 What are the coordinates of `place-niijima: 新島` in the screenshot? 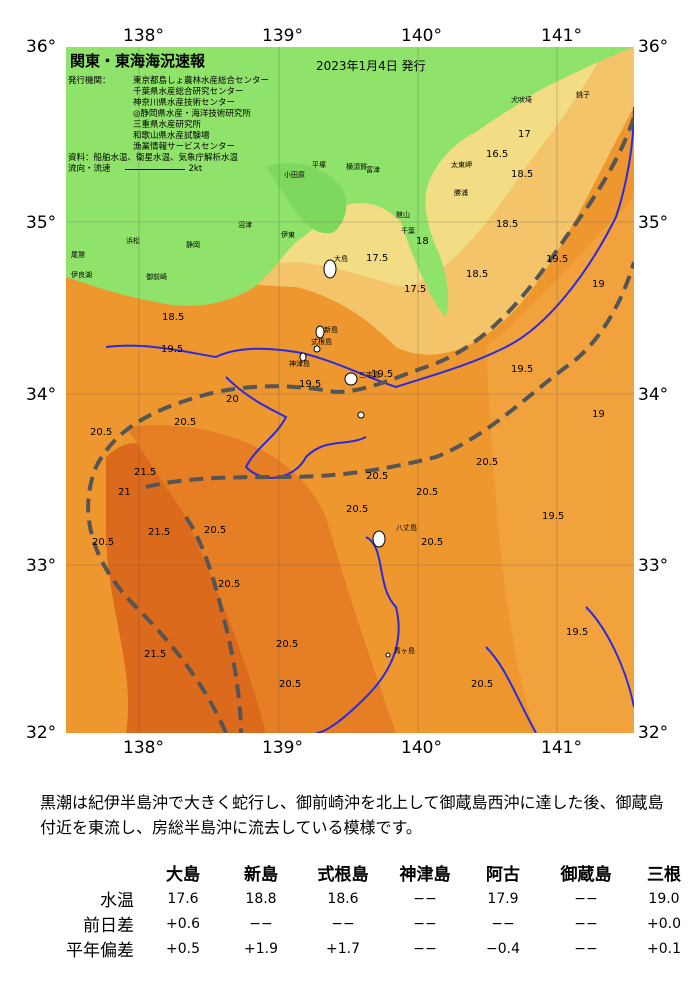 It's located at (331, 329).